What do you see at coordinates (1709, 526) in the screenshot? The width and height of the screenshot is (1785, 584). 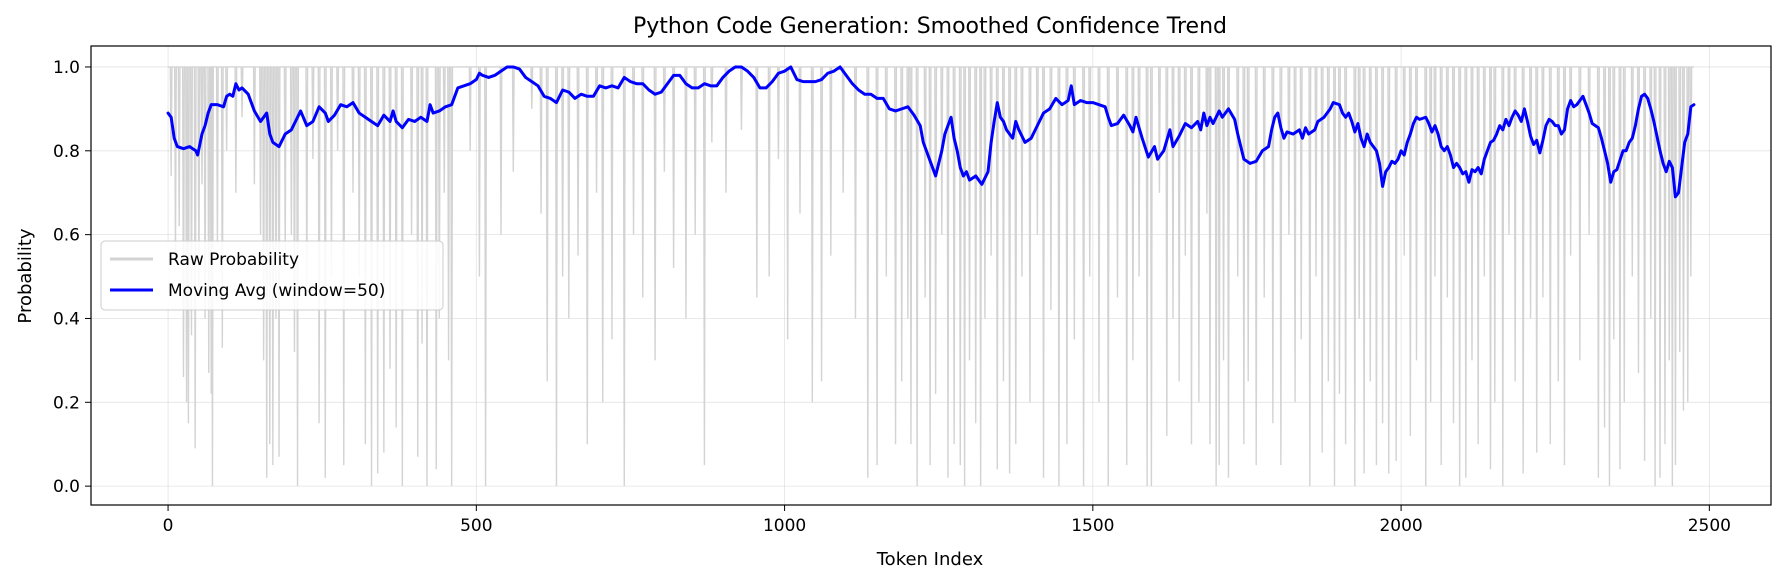 I see `x-tick-label: 2500` at bounding box center [1709, 526].